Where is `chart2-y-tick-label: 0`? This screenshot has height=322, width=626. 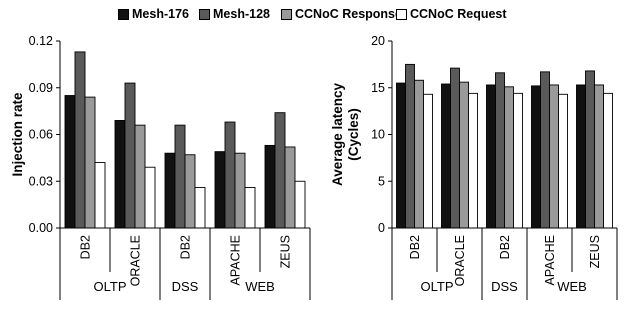
chart2-y-tick-label: 0 is located at coordinates (381, 228).